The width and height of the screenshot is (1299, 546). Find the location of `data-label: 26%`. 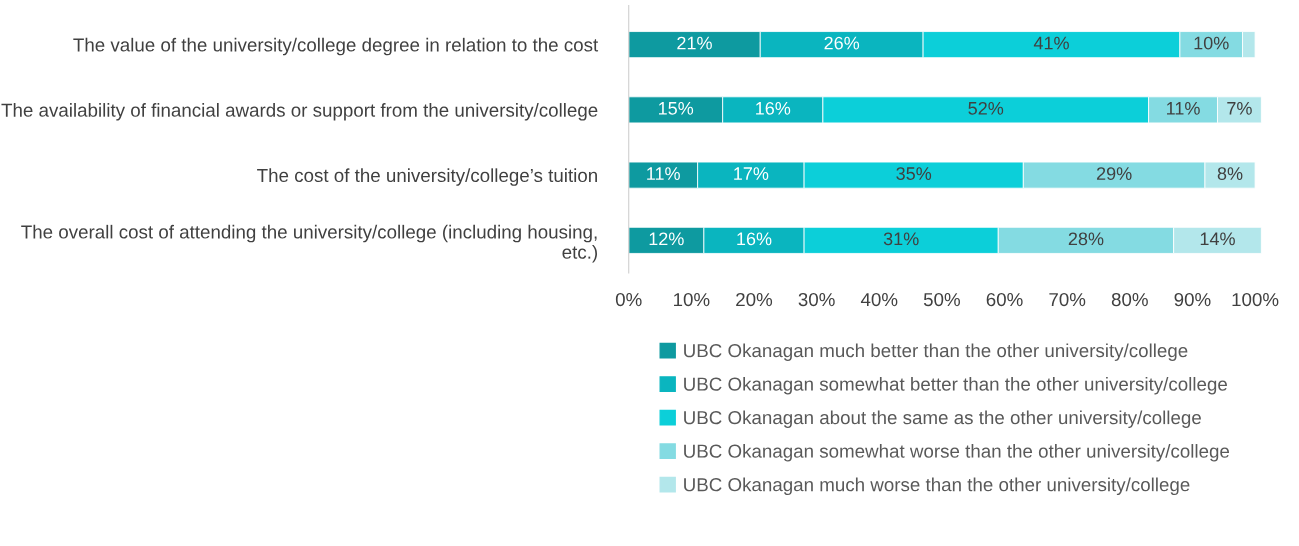

data-label: 26% is located at coordinates (842, 43).